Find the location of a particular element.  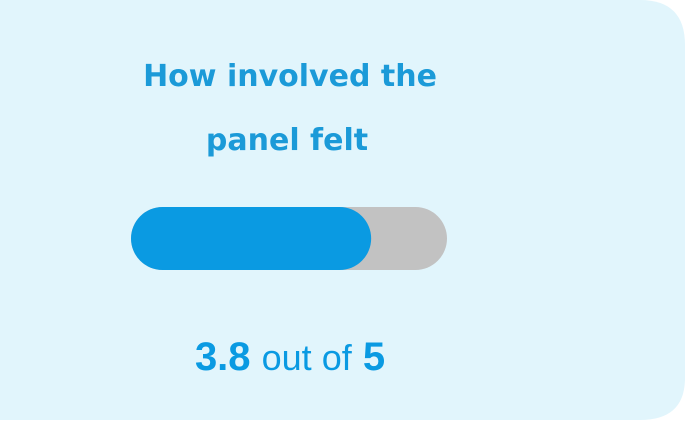

progress-fill is located at coordinates (251, 238).